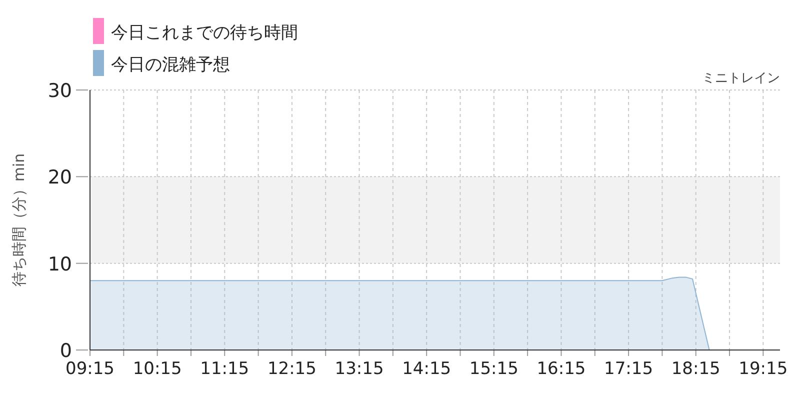  Describe the element at coordinates (561, 369) in the screenshot. I see `x-tick-label: 16:15` at that location.